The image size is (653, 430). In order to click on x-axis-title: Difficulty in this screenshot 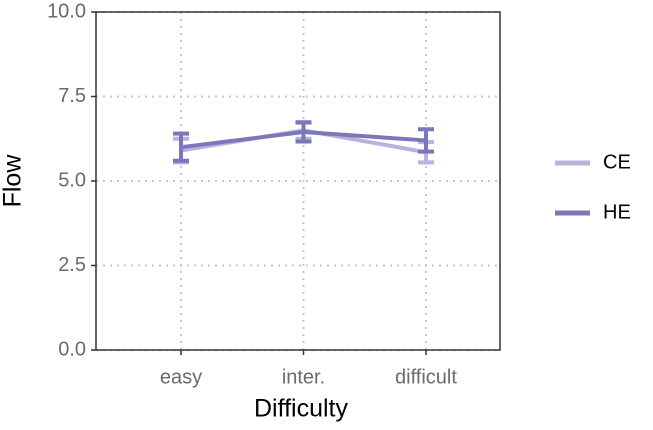, I will do `click(301, 409)`.